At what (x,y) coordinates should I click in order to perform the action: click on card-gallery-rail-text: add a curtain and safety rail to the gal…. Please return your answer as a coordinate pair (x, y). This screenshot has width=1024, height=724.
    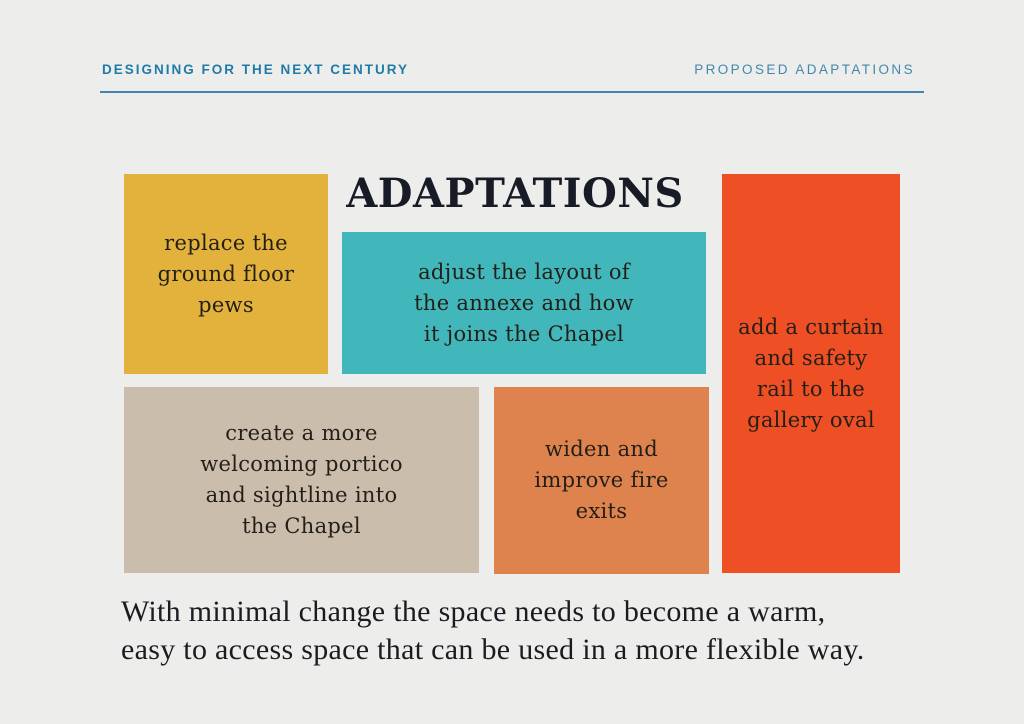
    Looking at the image, I should click on (811, 373).